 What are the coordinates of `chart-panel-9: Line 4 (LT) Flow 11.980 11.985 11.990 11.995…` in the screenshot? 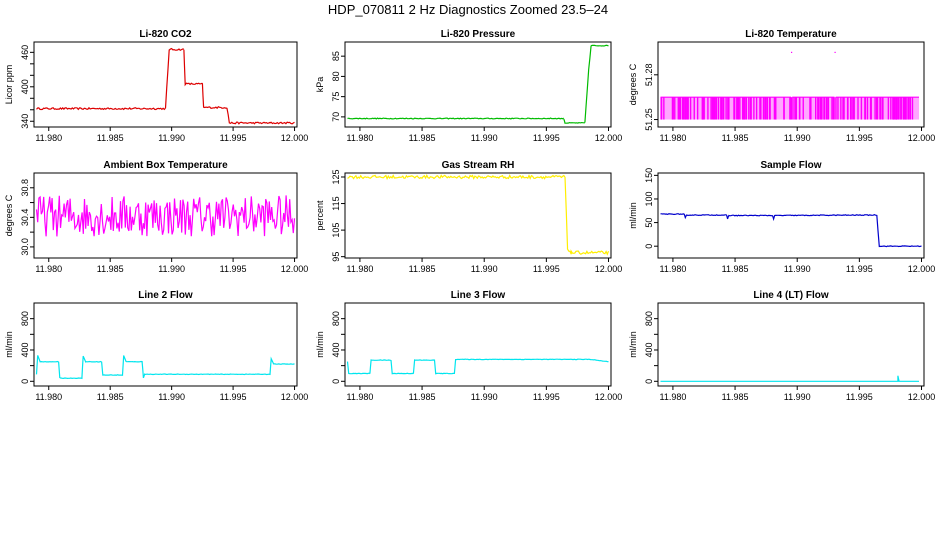 It's located at (781, 346).